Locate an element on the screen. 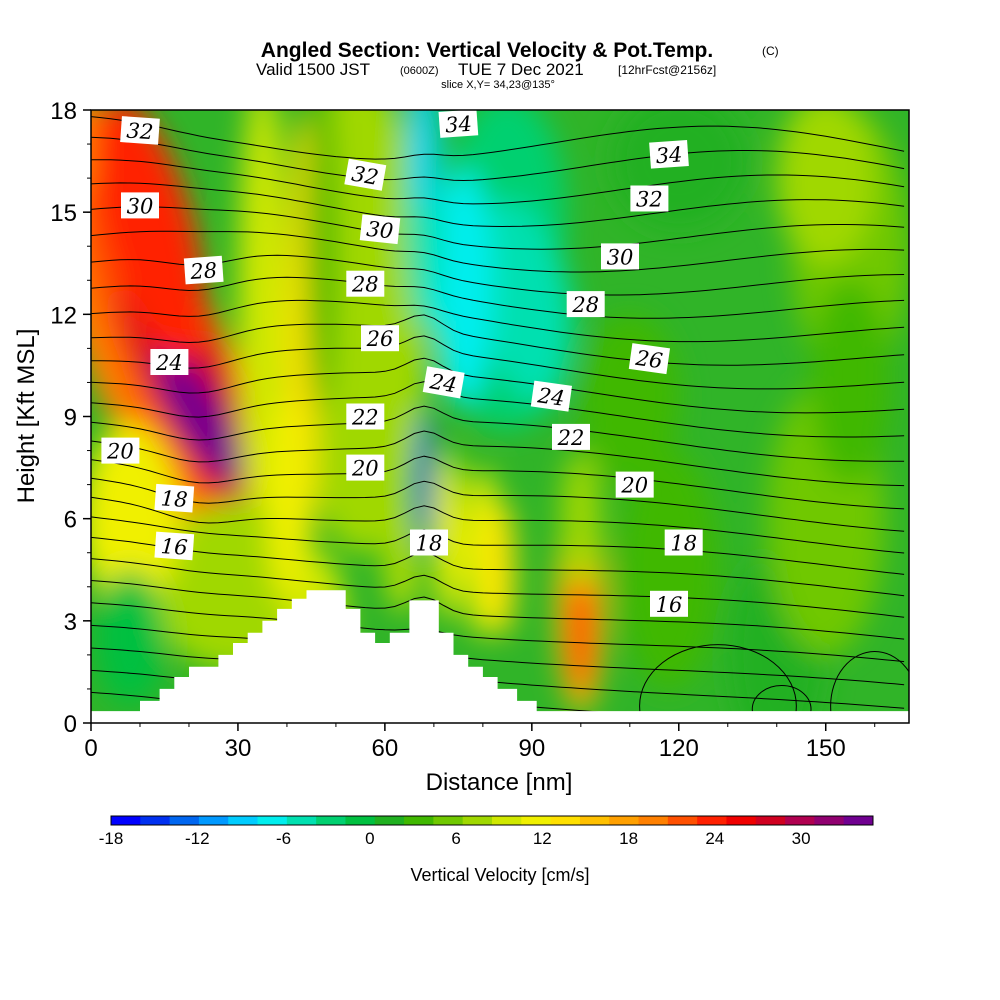 The height and width of the screenshot is (1000, 1000). x-axis-label: Distance [nm] is located at coordinates (499, 782).